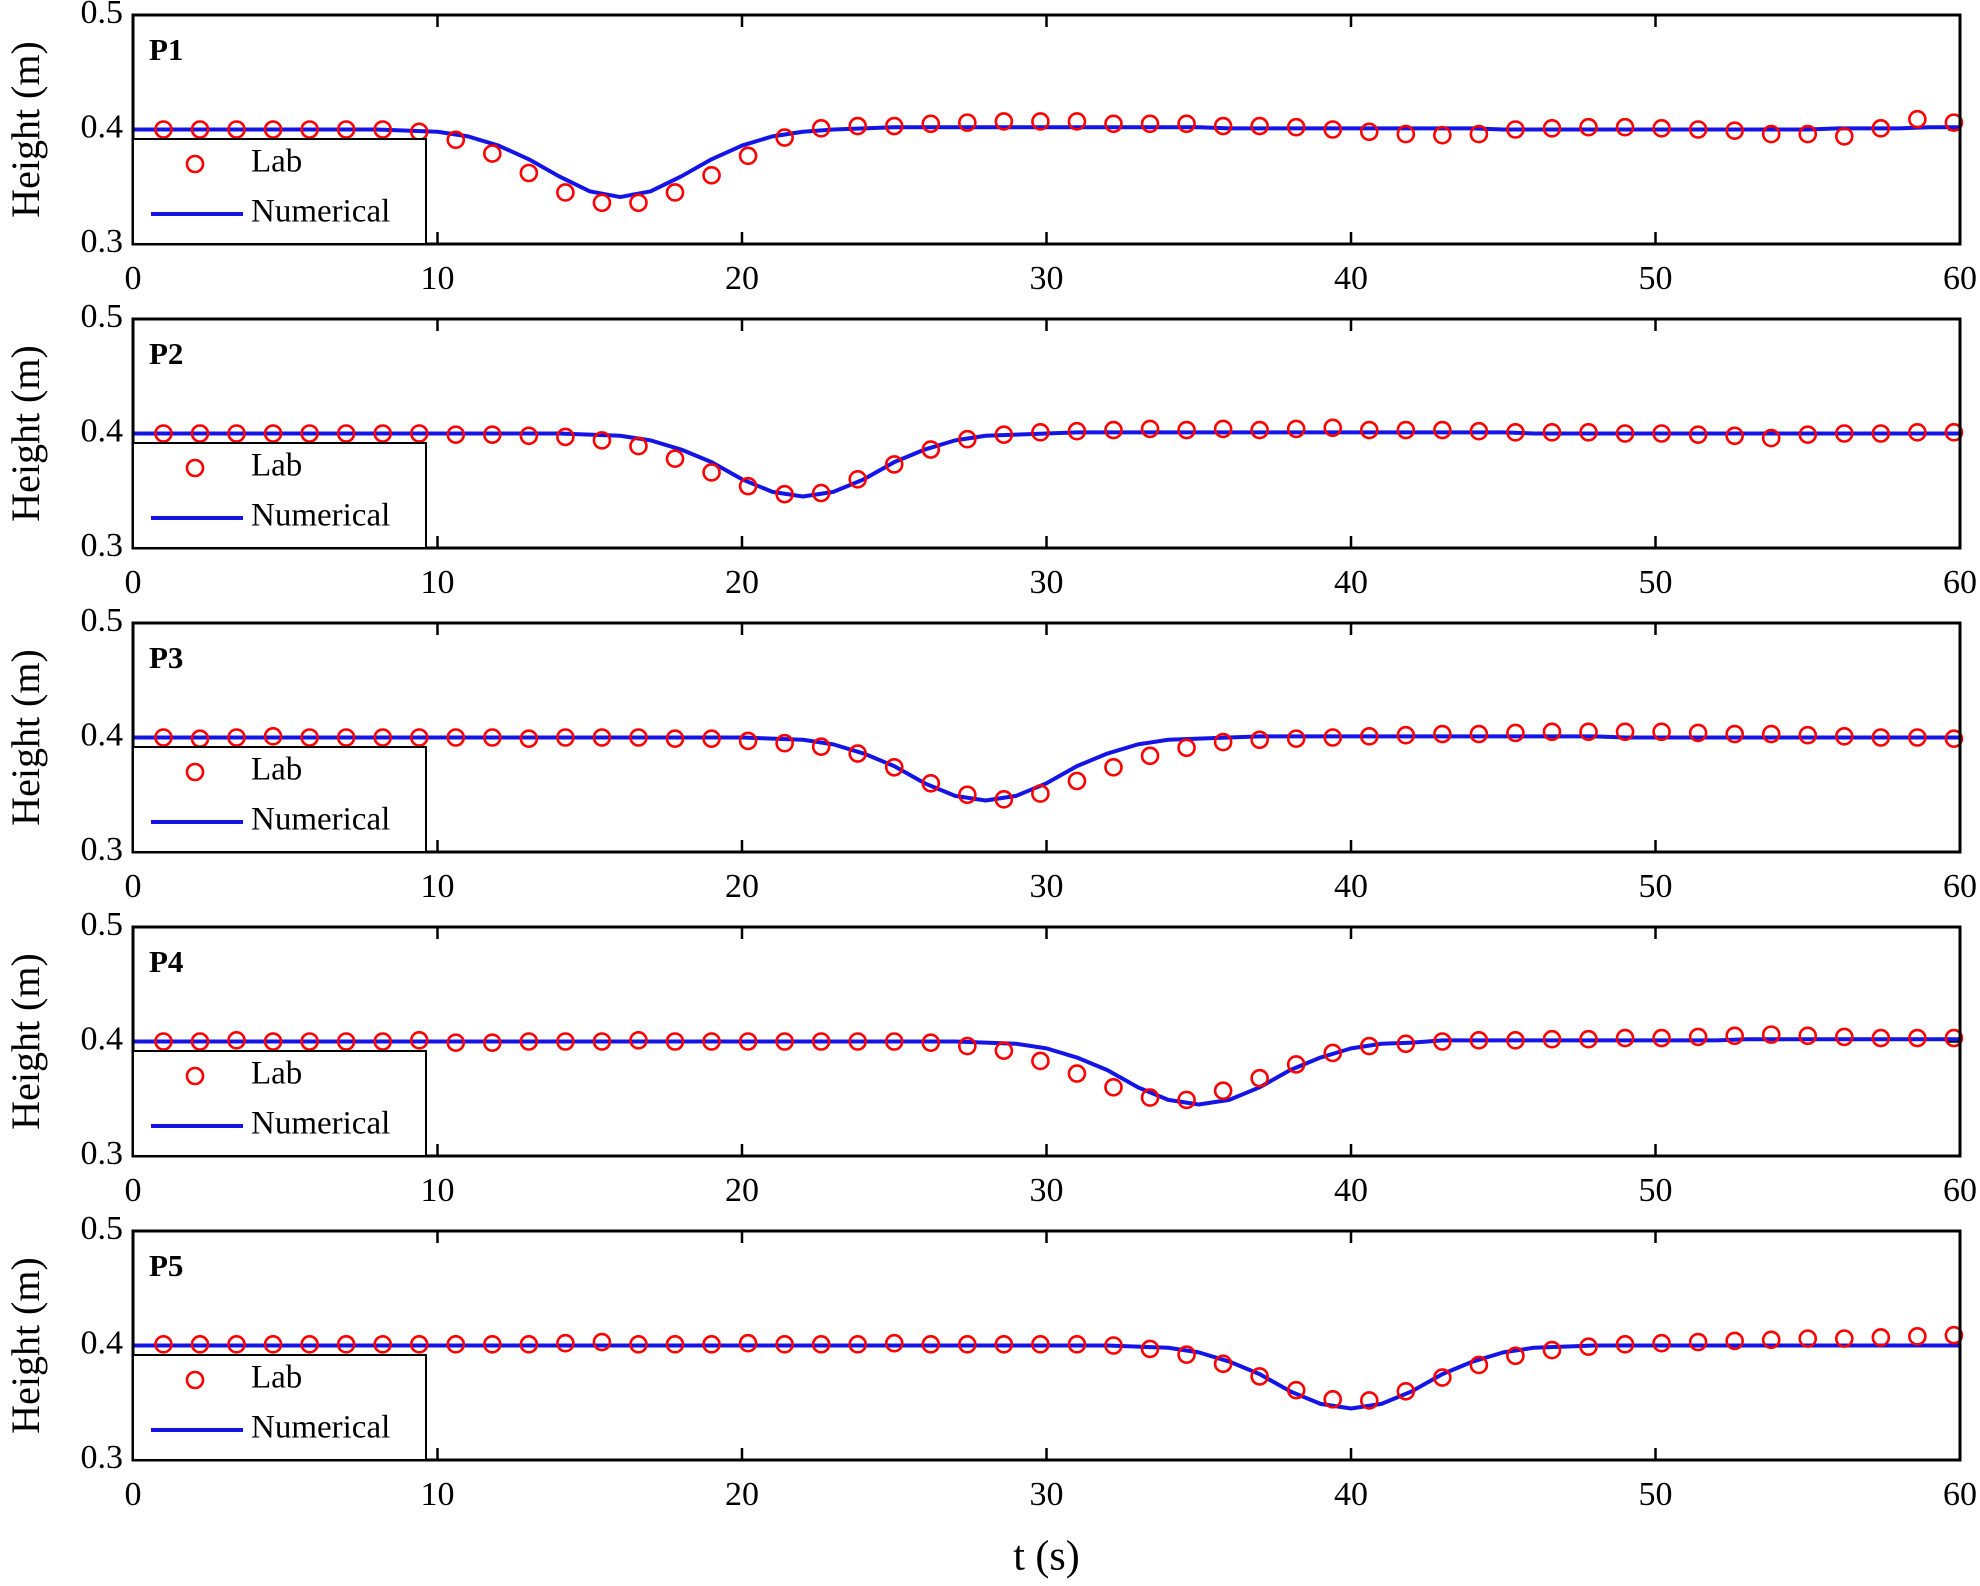  What do you see at coordinates (320, 820) in the screenshot?
I see `legend-label: Numerical` at bounding box center [320, 820].